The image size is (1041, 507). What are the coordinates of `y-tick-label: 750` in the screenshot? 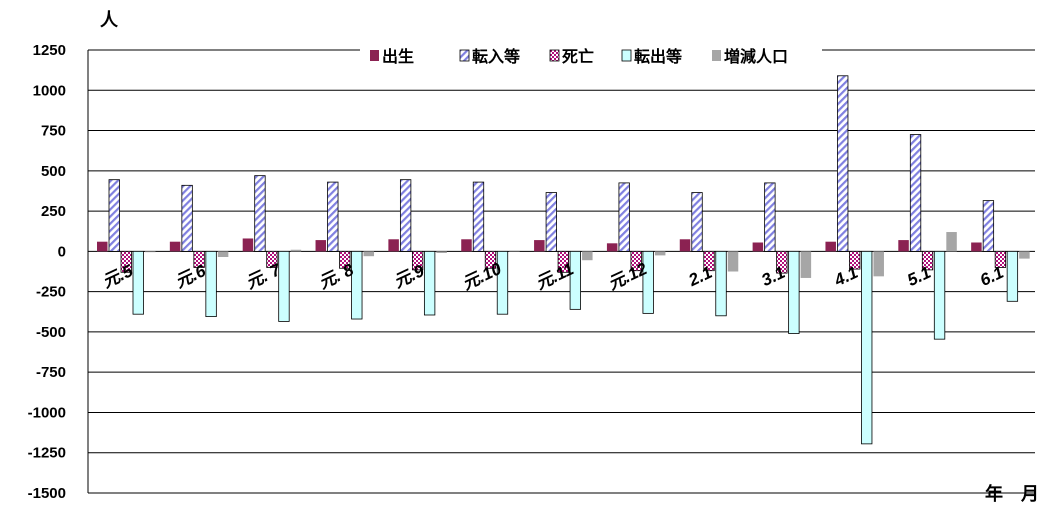 It's located at (53, 131).